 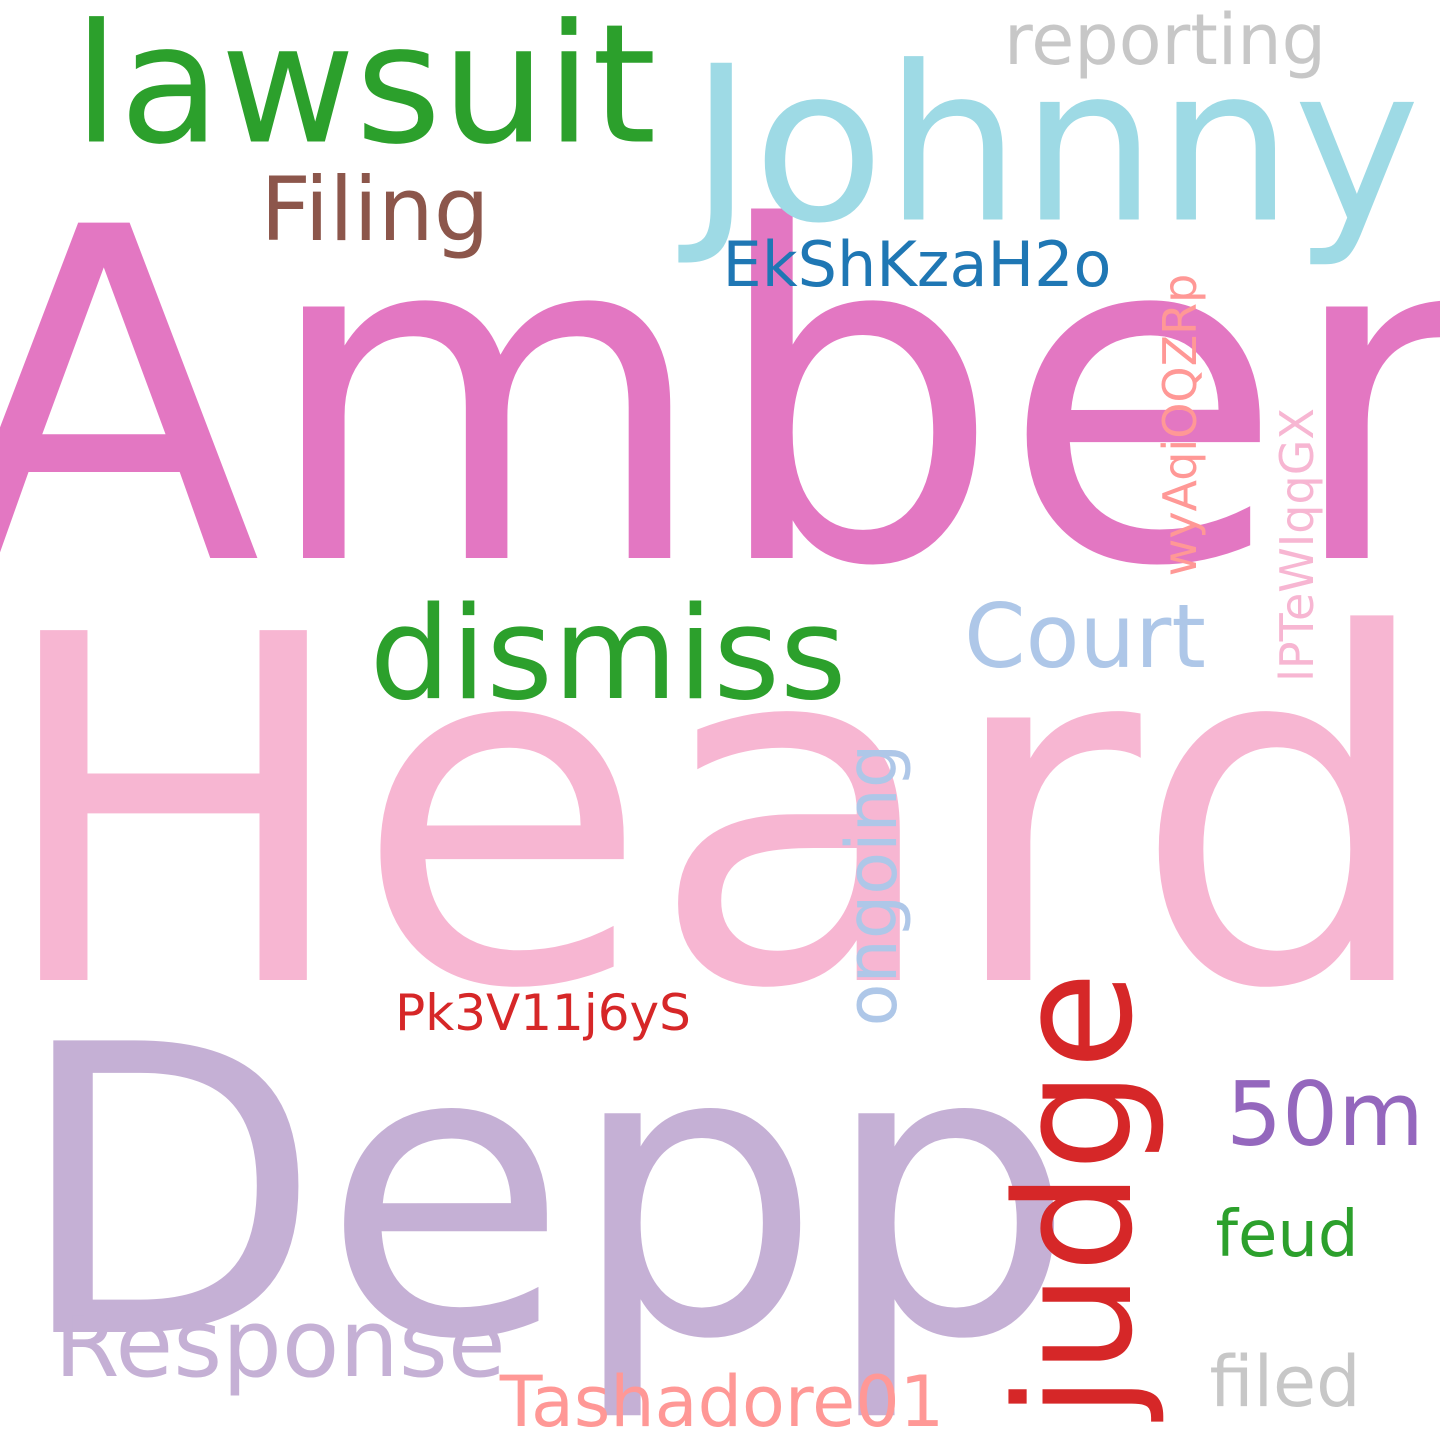 I want to click on word-court: Court, so click(x=1085, y=636).